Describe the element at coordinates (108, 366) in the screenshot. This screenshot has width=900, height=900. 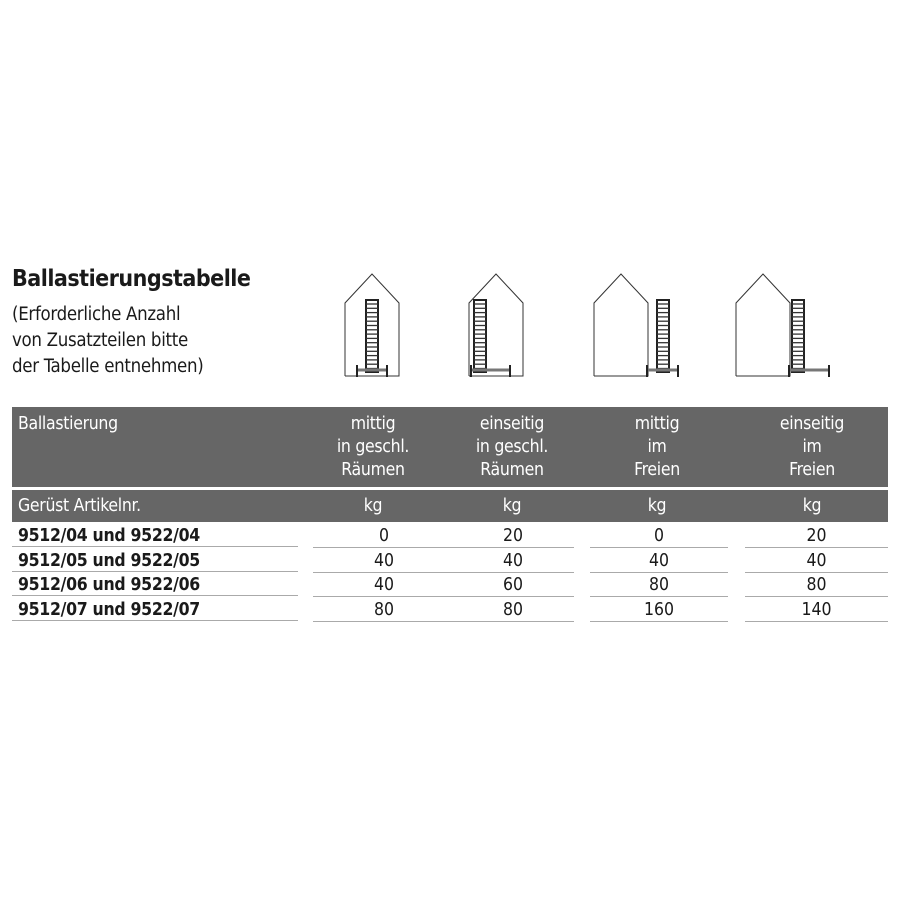
I see `subtitle-line: der Tabelle entnehmen)` at that location.